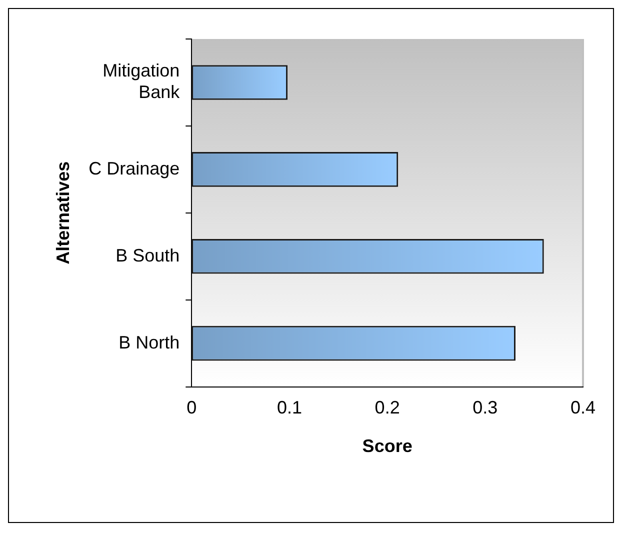  Describe the element at coordinates (485, 408) in the screenshot. I see `x-tick-label: 0.3` at that location.